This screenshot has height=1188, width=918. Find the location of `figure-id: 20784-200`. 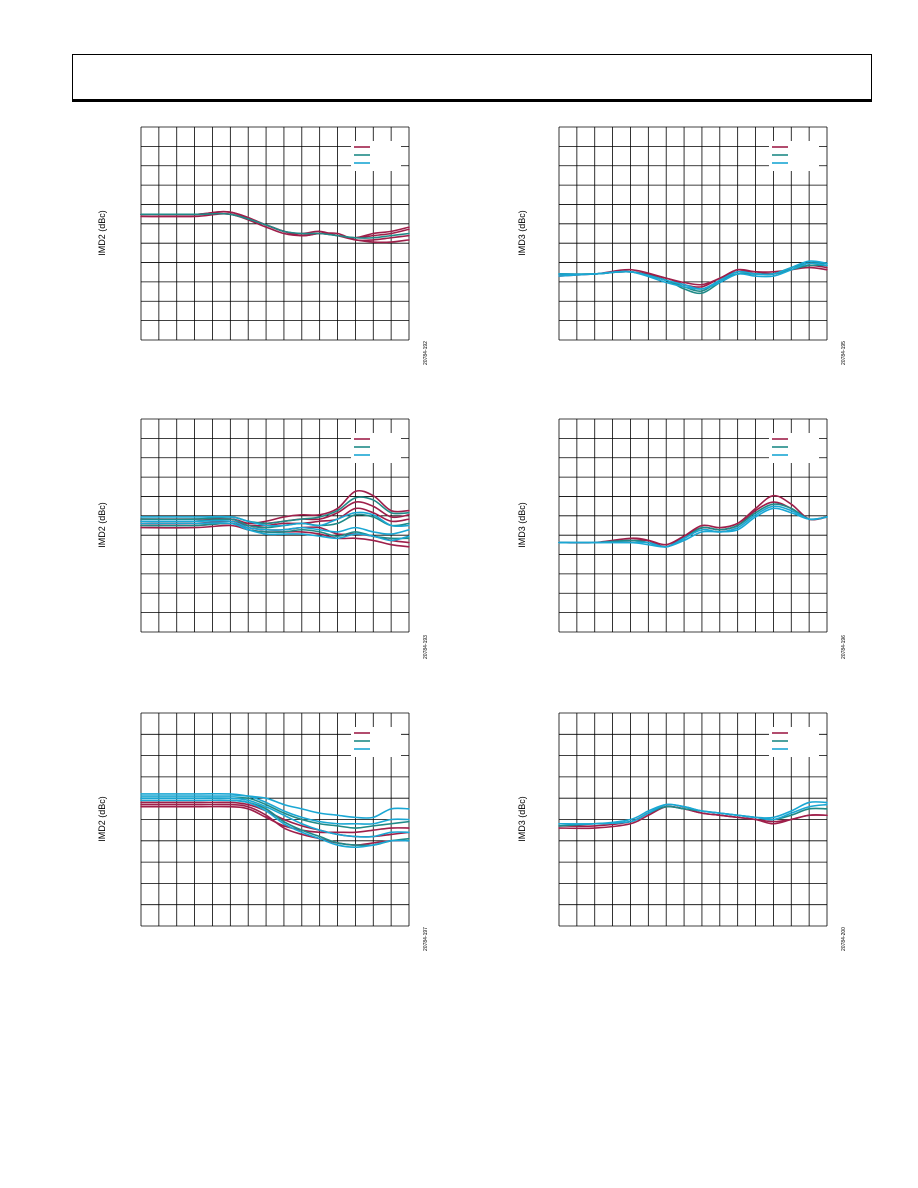

figure-id: 20784-200 is located at coordinates (844, 939).